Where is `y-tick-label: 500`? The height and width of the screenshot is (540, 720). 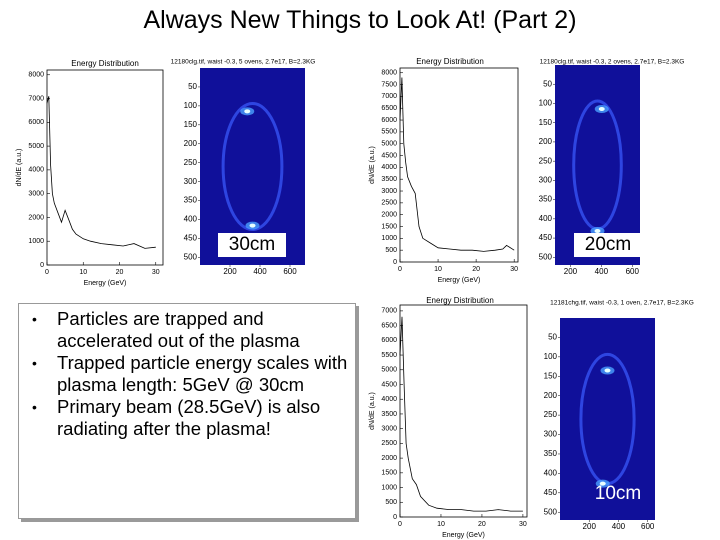 y-tick-label: 500 is located at coordinates (391, 502).